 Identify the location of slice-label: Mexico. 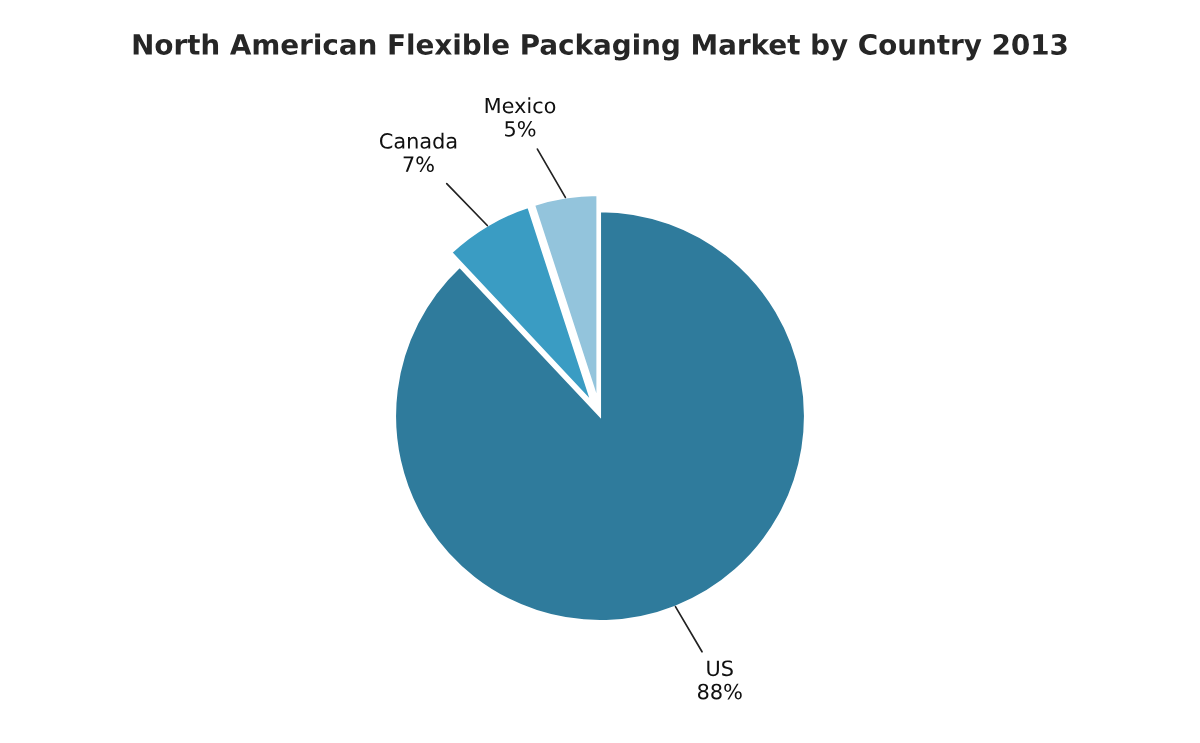
(520, 105).